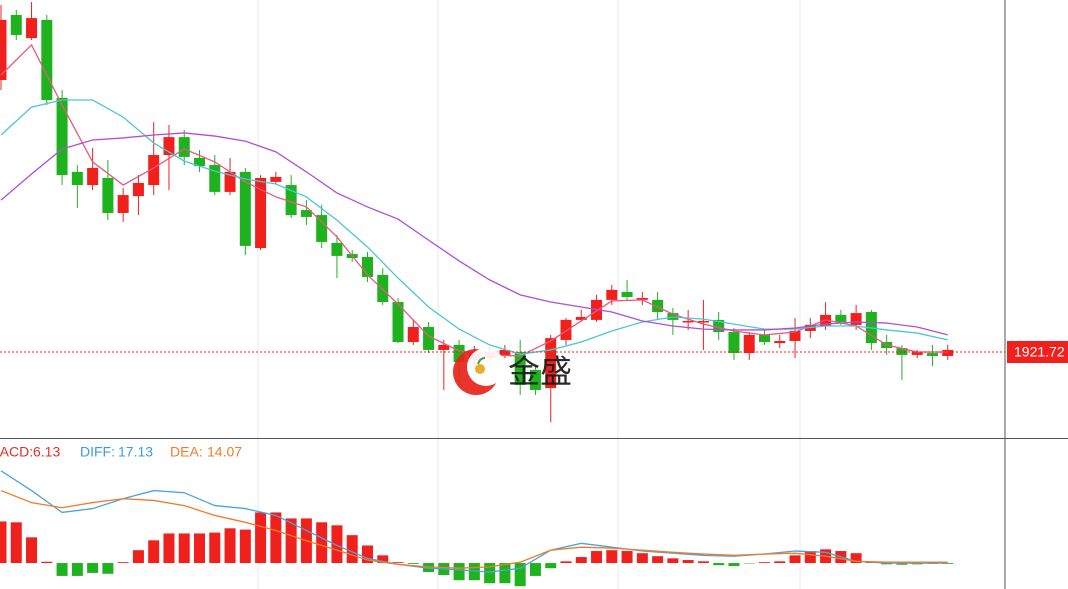 Image resolution: width=1068 pixels, height=589 pixels. Describe the element at coordinates (16, 452) in the screenshot. I see `legend-label: MACD:` at that location.